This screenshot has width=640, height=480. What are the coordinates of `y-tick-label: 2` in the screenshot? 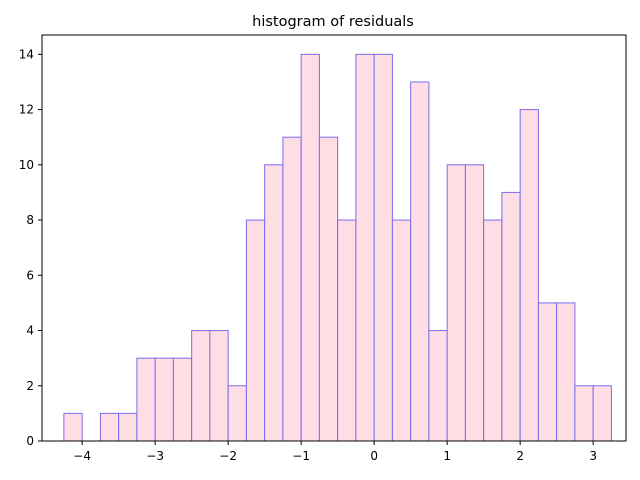 It's located at (30, 386).